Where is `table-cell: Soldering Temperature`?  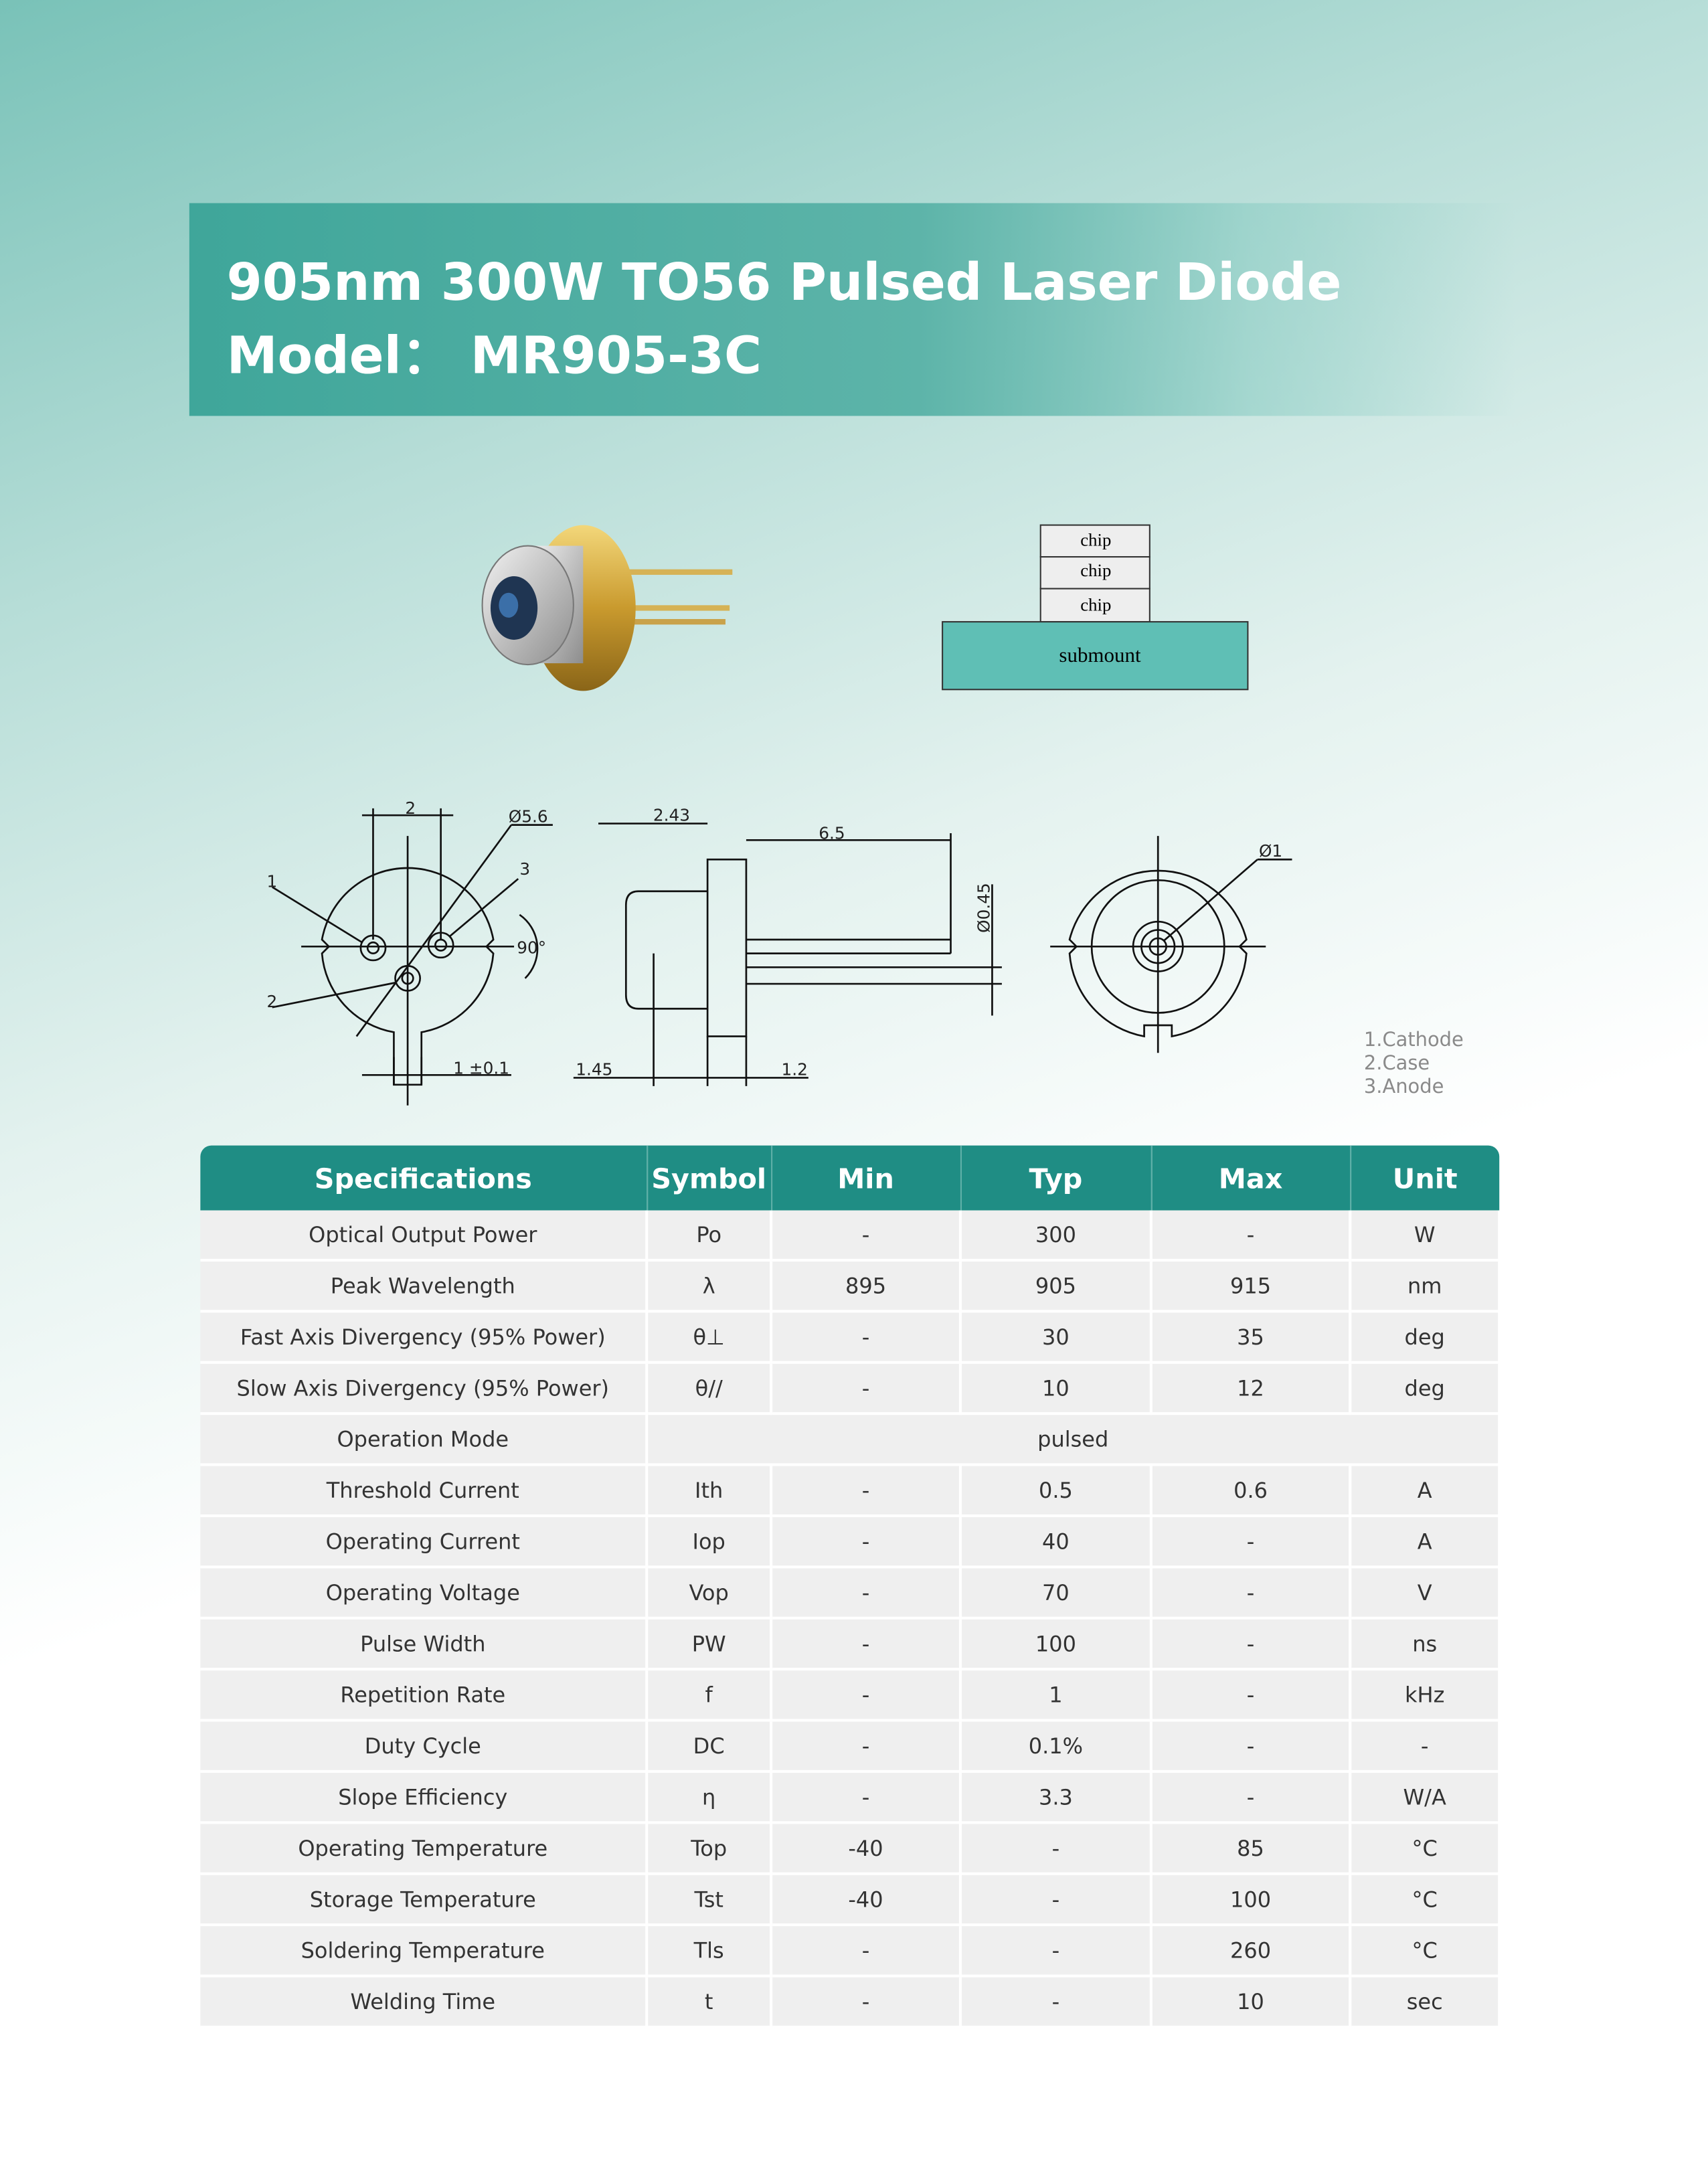 table-cell: Soldering Temperature is located at coordinates (424, 1951).